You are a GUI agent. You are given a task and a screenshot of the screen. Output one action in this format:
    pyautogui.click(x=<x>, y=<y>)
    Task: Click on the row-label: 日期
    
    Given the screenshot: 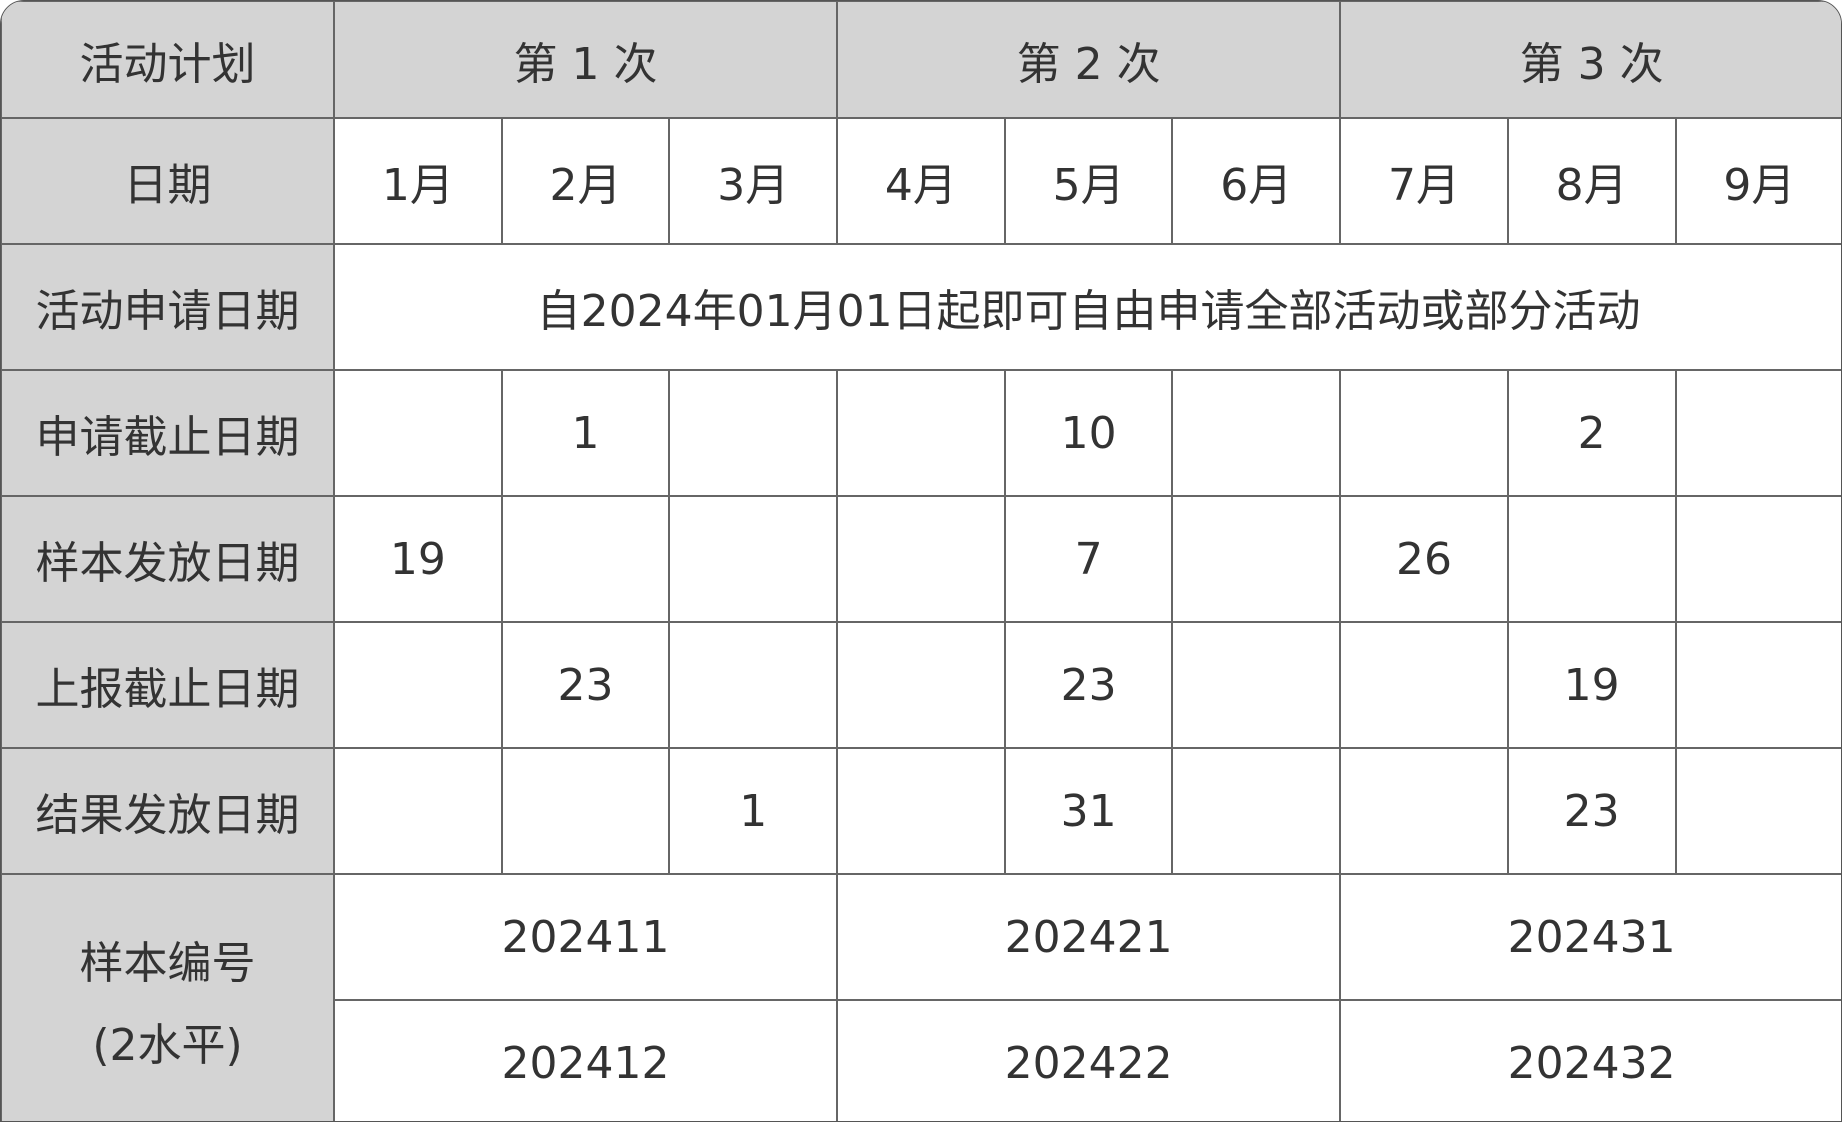 What is the action you would take?
    pyautogui.click(x=168, y=181)
    